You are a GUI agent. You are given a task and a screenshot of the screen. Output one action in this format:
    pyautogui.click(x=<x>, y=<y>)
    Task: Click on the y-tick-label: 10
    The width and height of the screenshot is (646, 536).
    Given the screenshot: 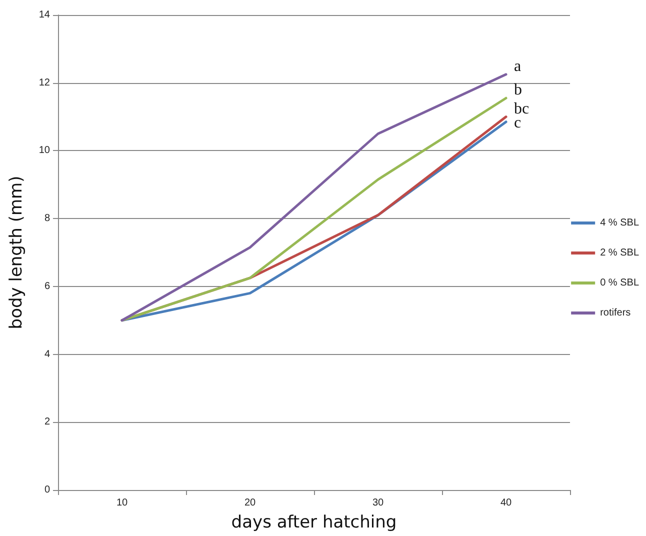 What is the action you would take?
    pyautogui.click(x=44, y=150)
    